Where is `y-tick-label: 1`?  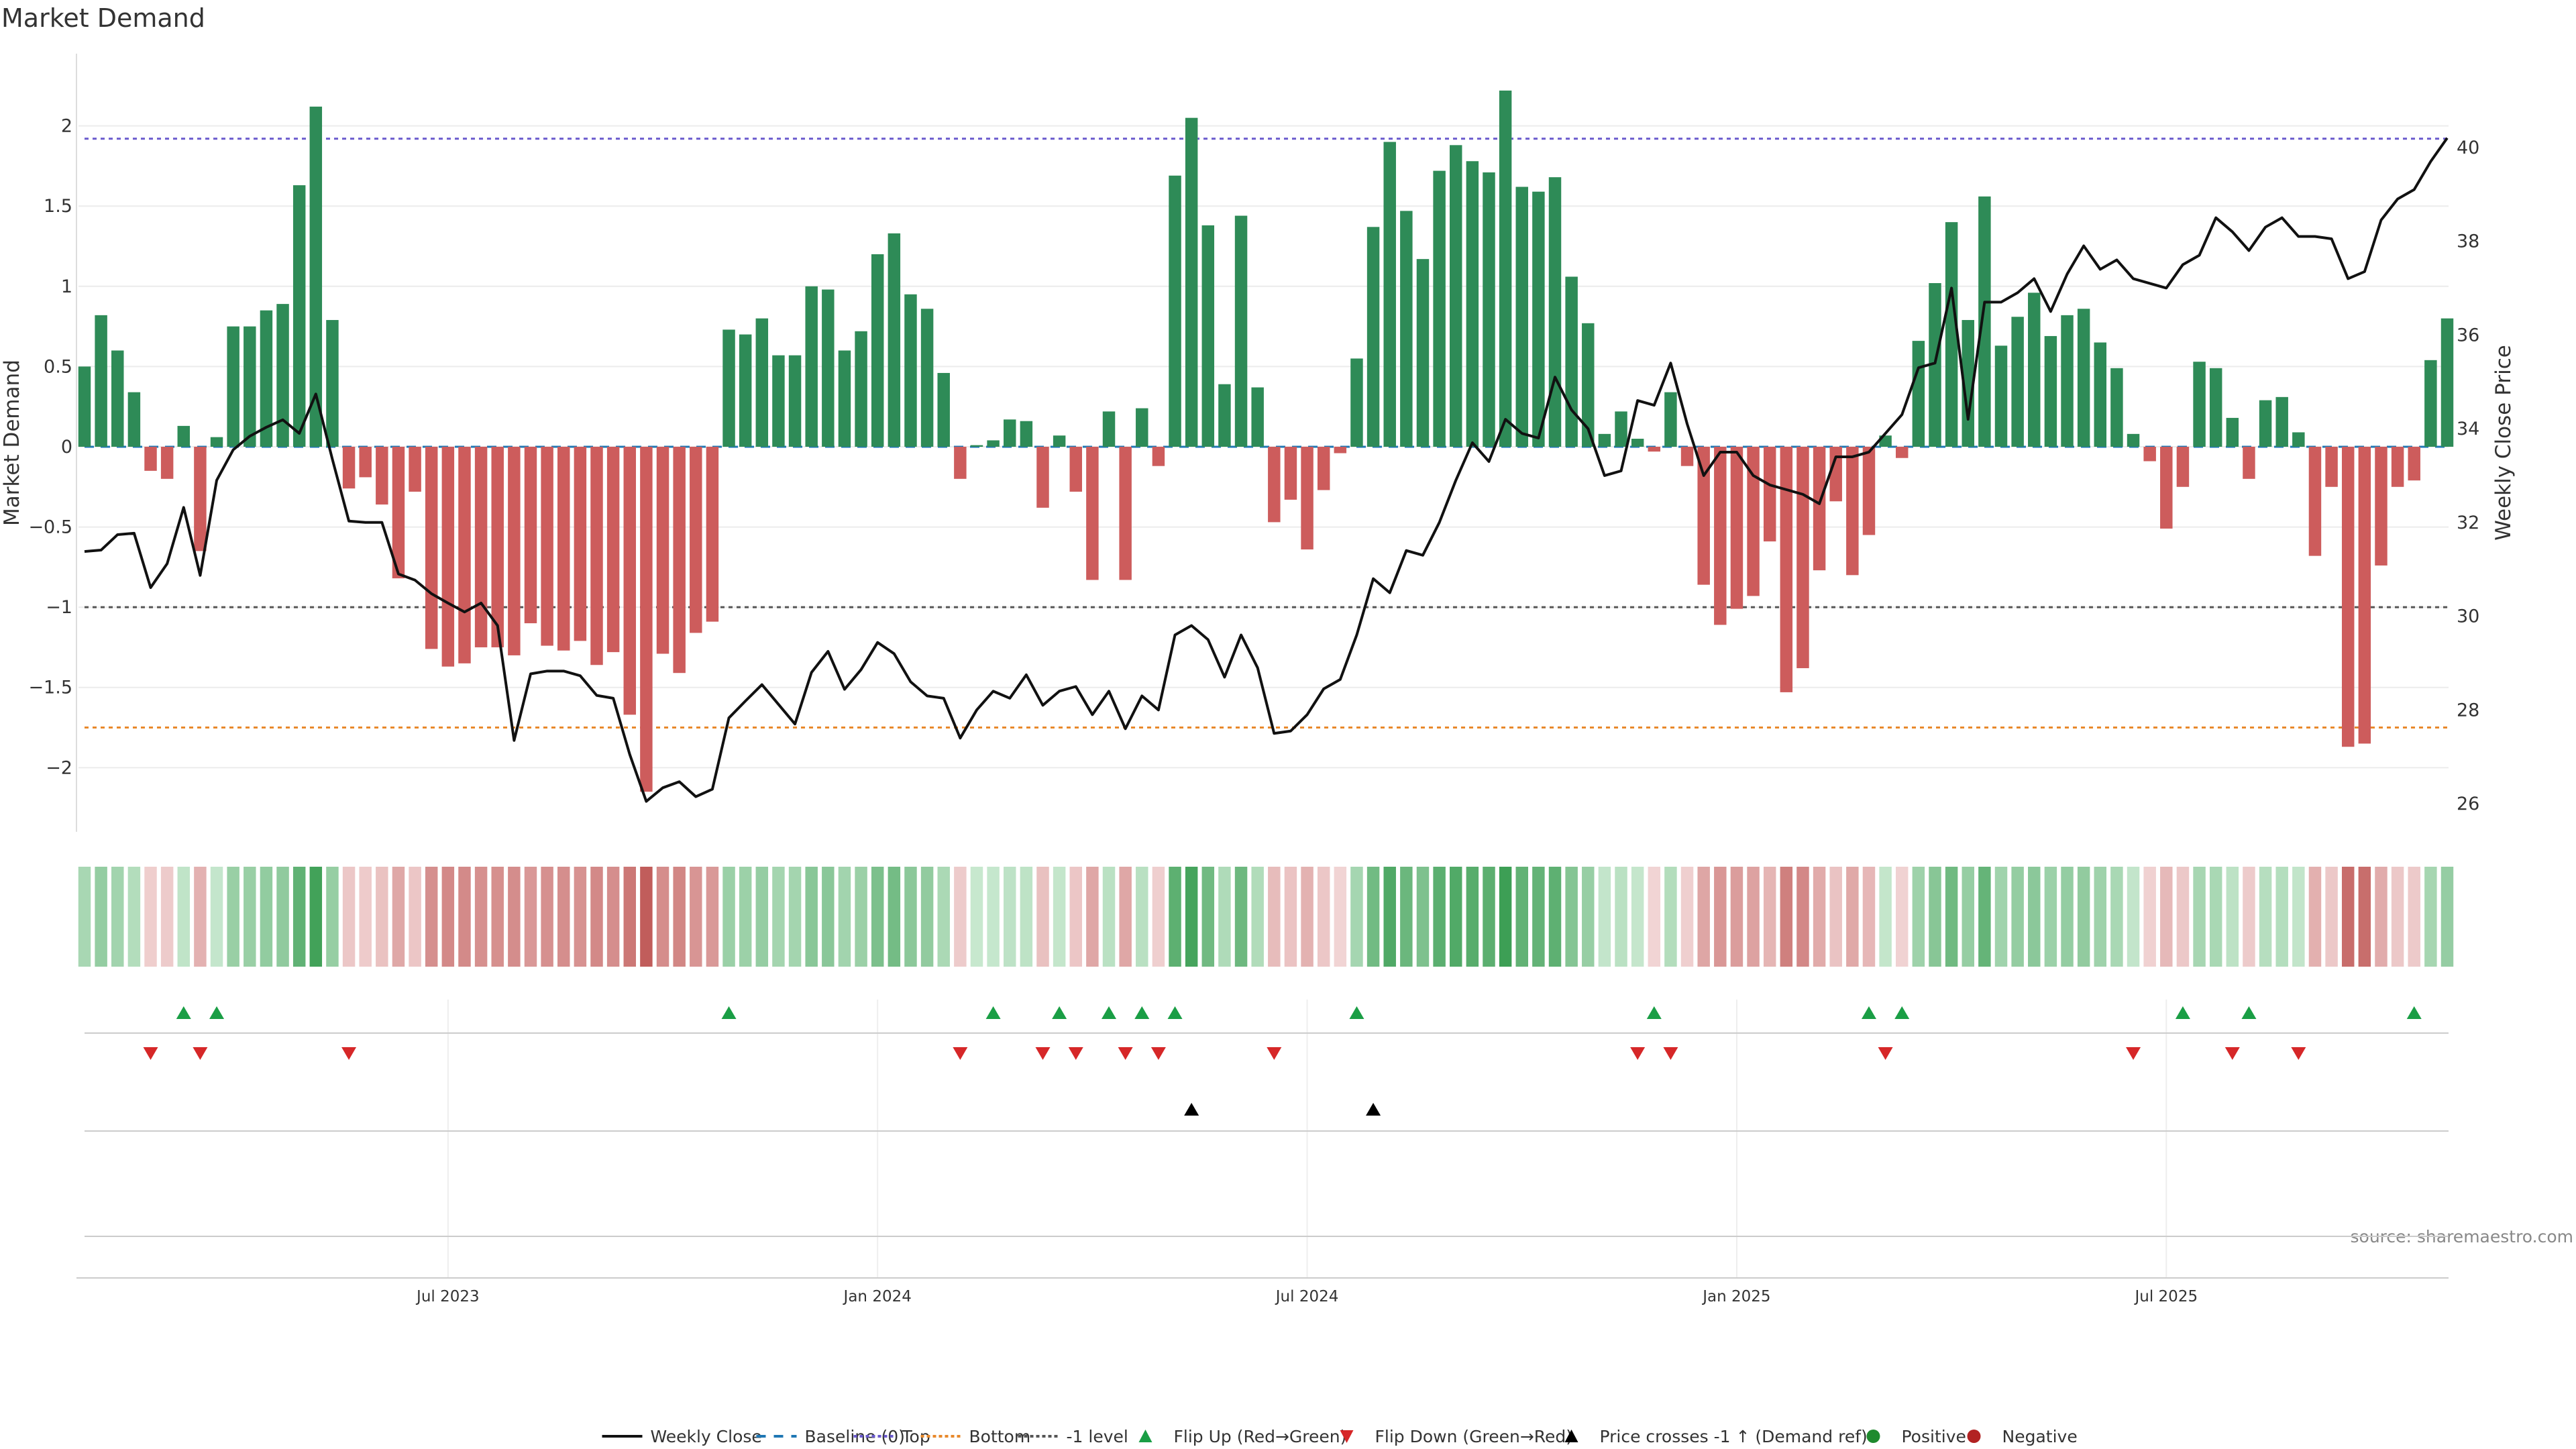 y-tick-label: 1 is located at coordinates (66, 286).